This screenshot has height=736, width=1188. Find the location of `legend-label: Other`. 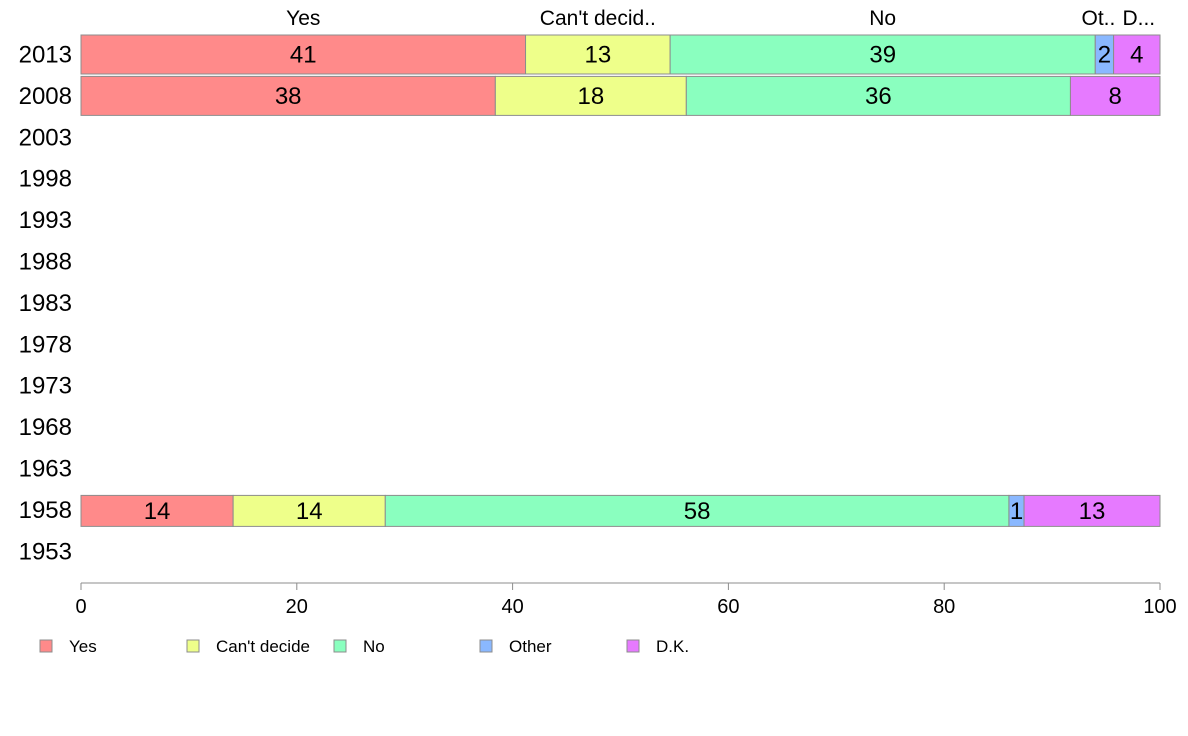

legend-label: Other is located at coordinates (530, 646).